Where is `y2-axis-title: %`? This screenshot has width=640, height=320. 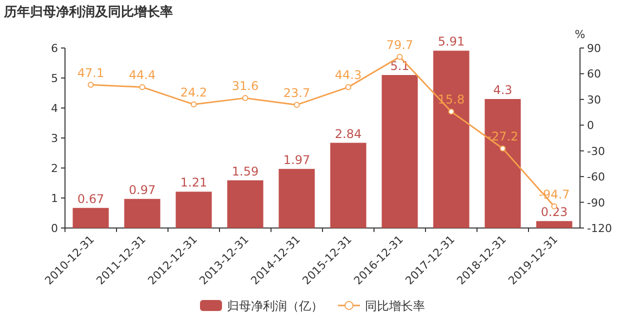
y2-axis-title: % is located at coordinates (580, 34).